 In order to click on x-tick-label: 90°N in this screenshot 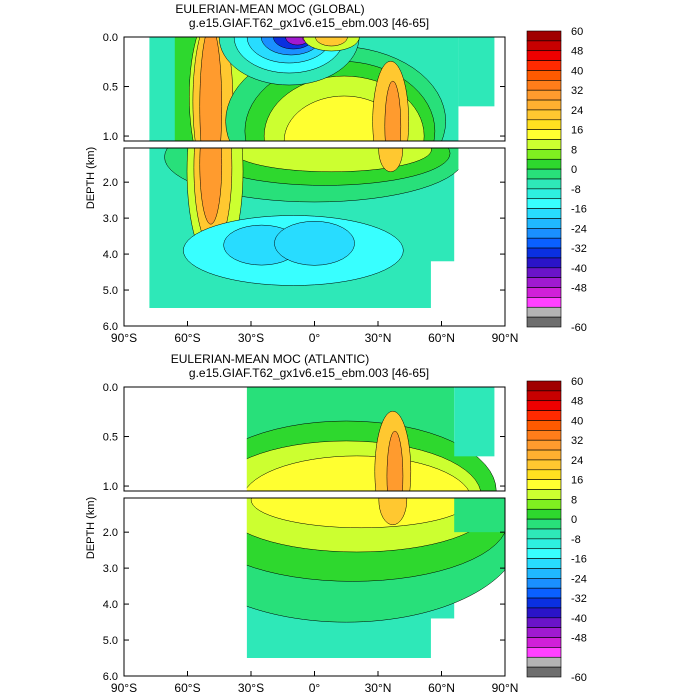, I will do `click(505, 338)`.